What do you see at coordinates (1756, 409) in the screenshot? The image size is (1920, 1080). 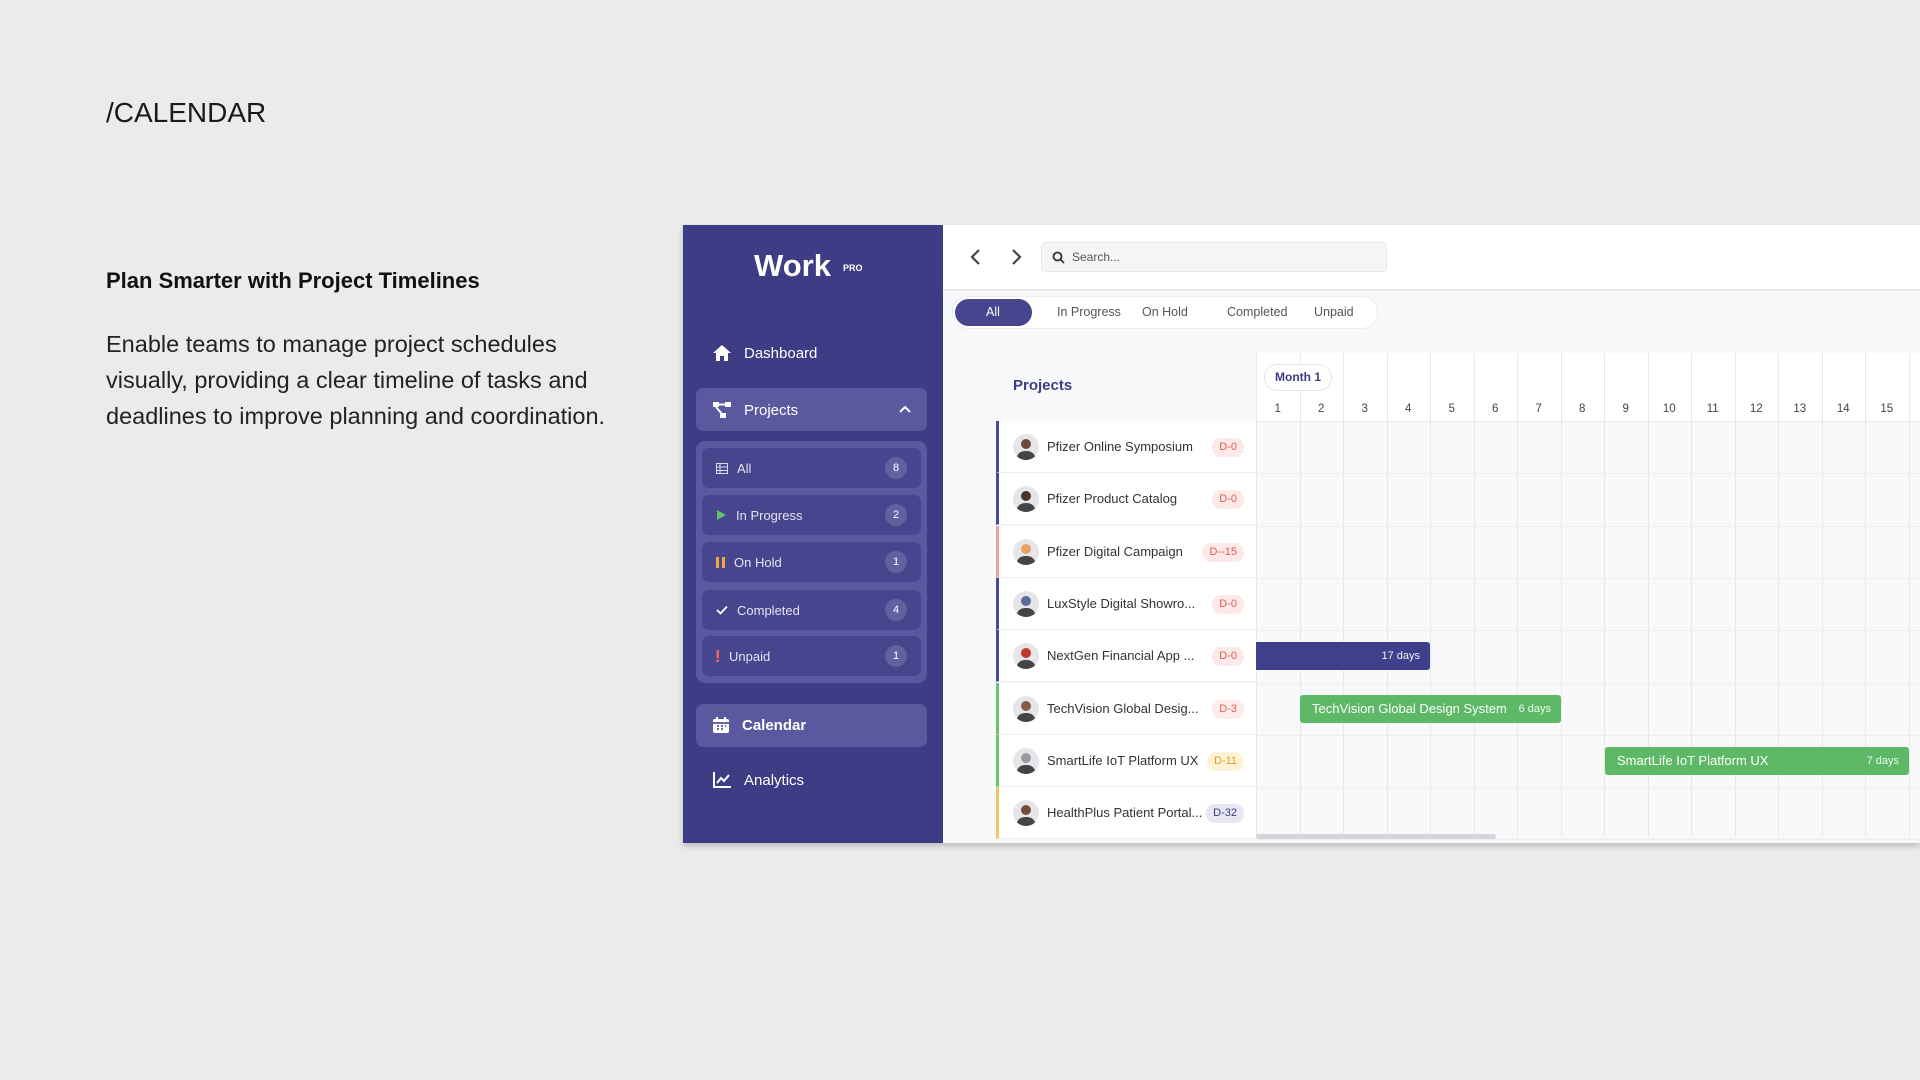 I see `day-label: 12` at bounding box center [1756, 409].